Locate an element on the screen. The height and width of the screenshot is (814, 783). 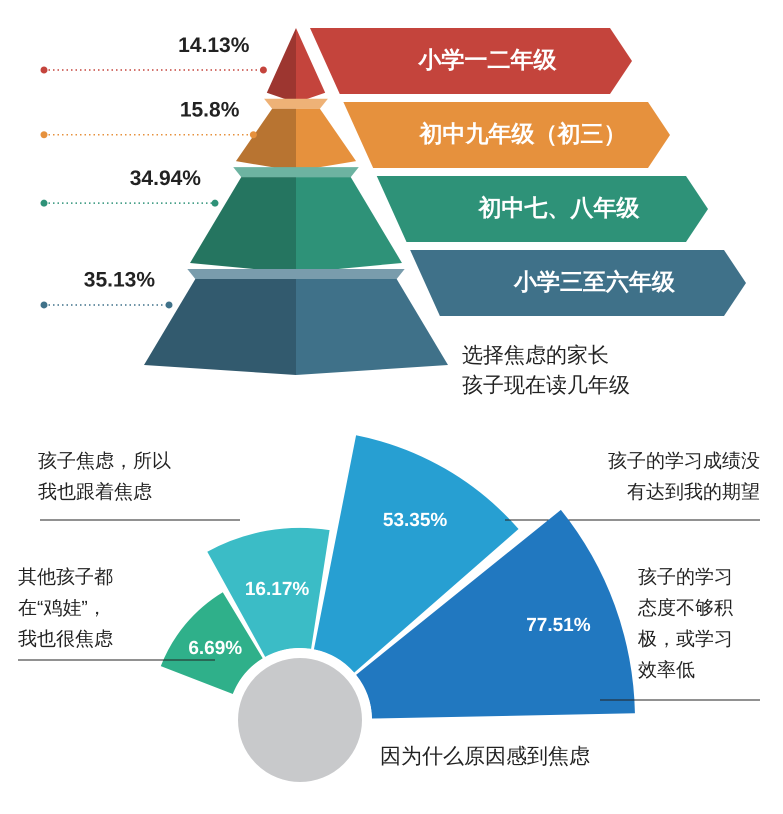
category-label: 小学一二年级 is located at coordinates (487, 59).